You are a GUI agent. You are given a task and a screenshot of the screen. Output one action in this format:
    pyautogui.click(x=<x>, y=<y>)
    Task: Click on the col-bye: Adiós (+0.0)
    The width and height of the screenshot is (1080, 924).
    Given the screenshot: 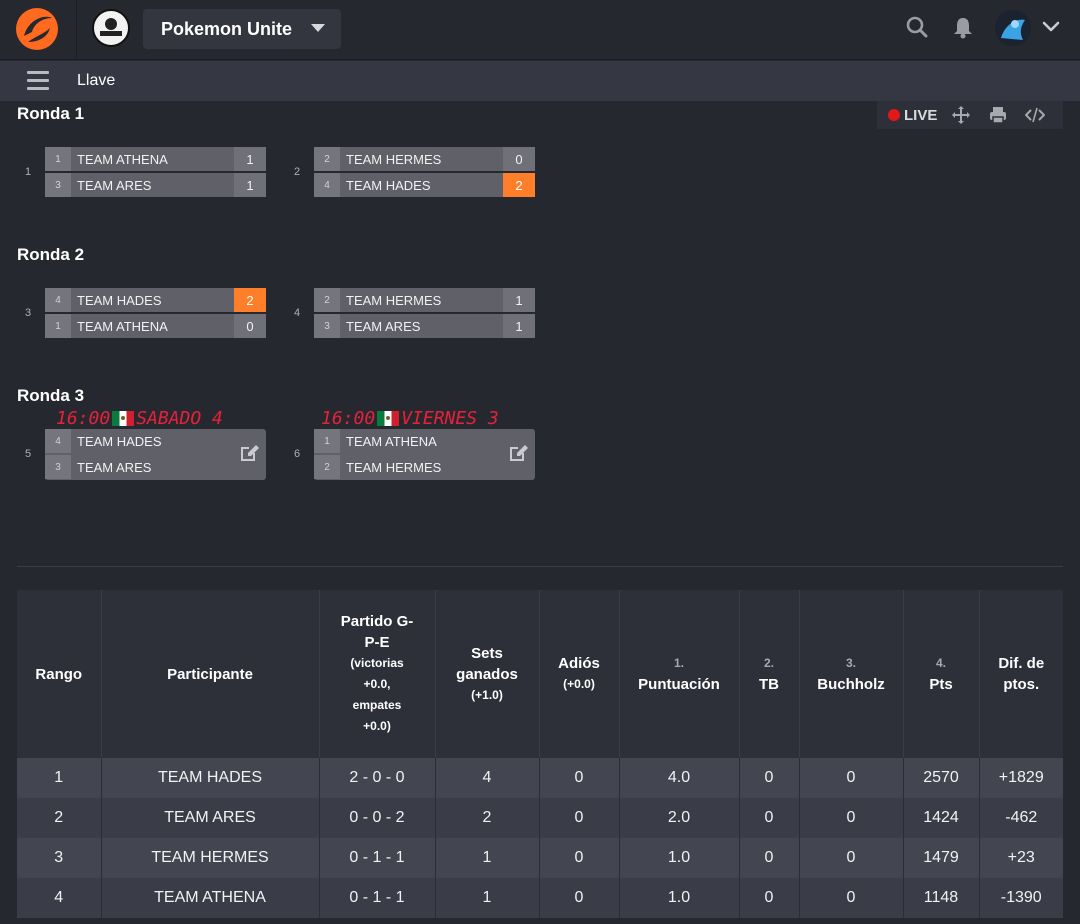 What is the action you would take?
    pyautogui.click(x=579, y=674)
    